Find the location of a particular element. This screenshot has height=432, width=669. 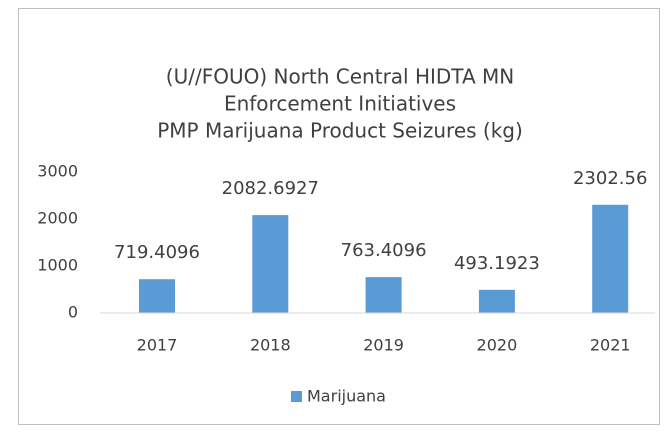

legend-swatch is located at coordinates (296, 396).